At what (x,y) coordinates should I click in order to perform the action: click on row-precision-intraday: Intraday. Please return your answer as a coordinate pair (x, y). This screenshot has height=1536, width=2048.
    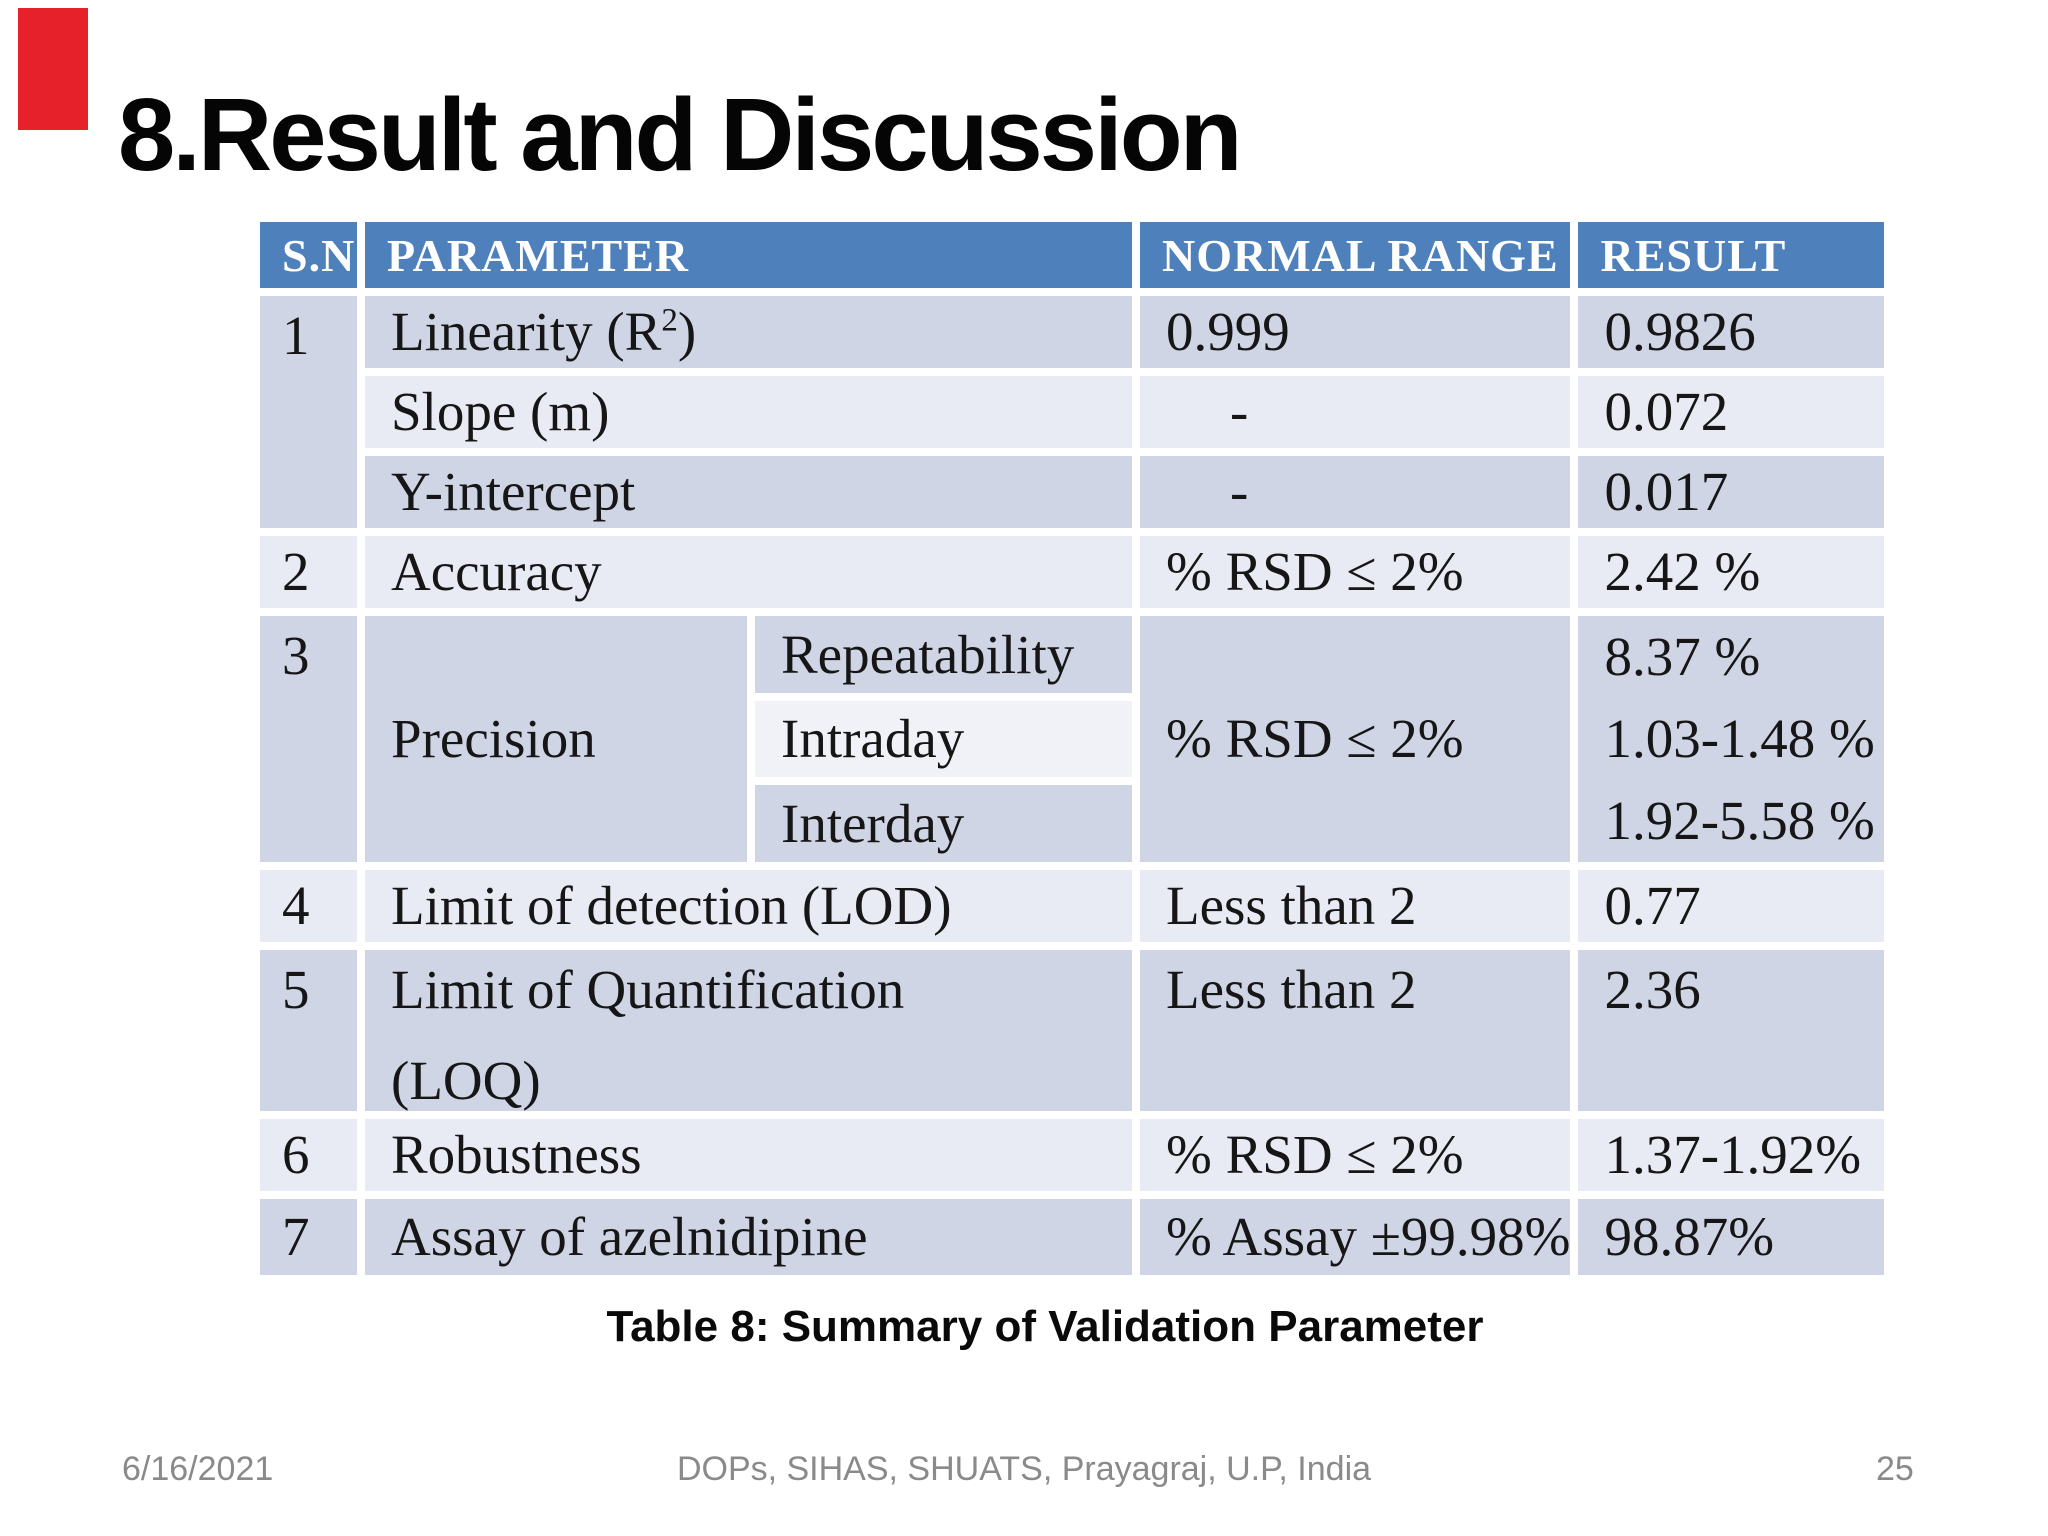
    Looking at the image, I should click on (1072, 739).